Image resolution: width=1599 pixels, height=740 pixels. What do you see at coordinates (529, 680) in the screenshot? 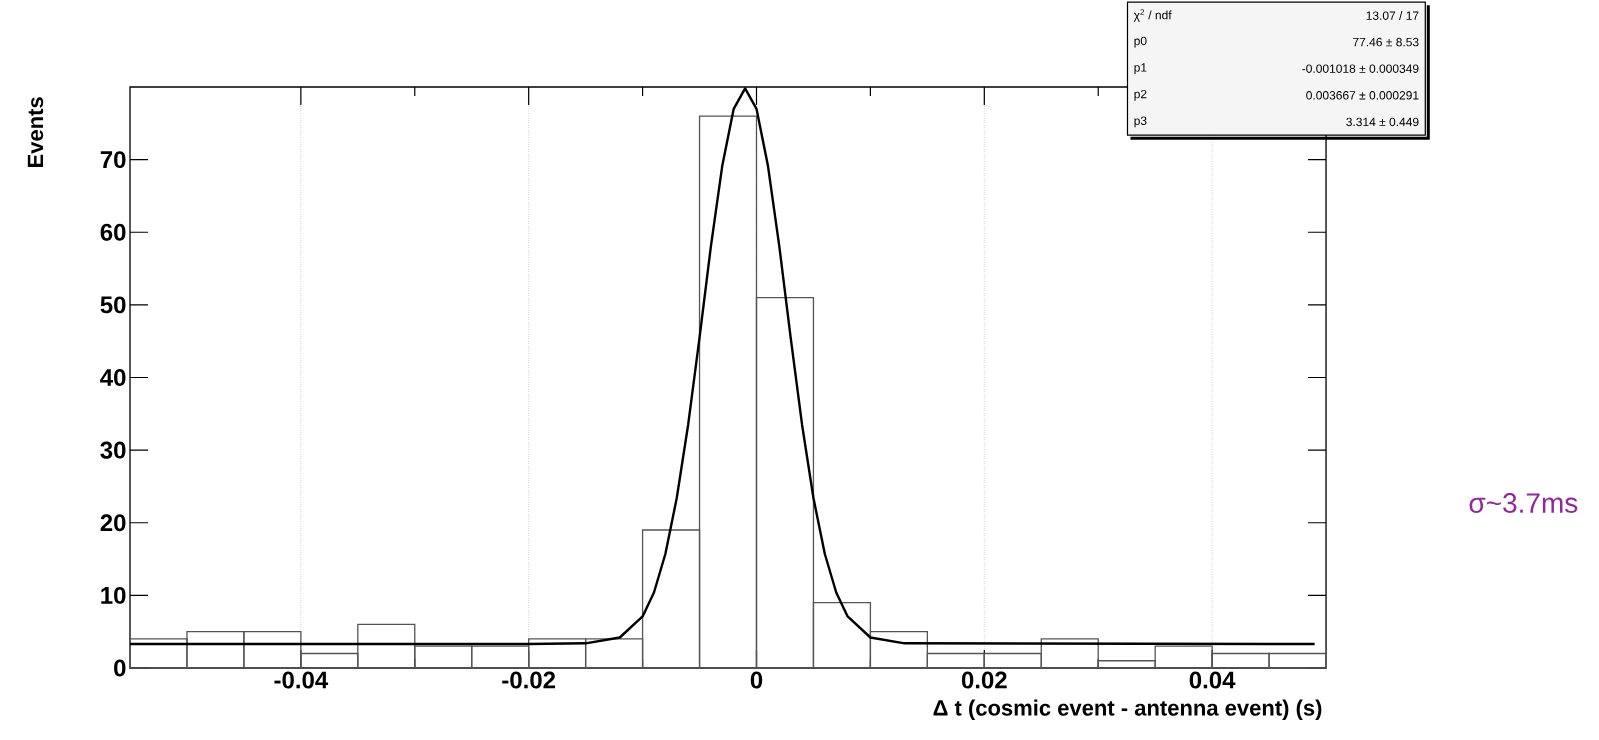
I see `x-tick-label: -0.02` at bounding box center [529, 680].